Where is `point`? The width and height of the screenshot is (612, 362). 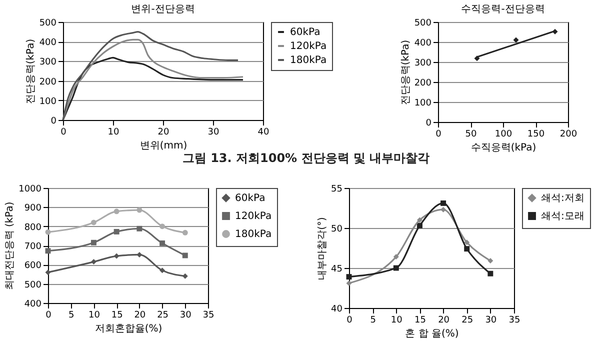
point is located at coordinates (516, 40).